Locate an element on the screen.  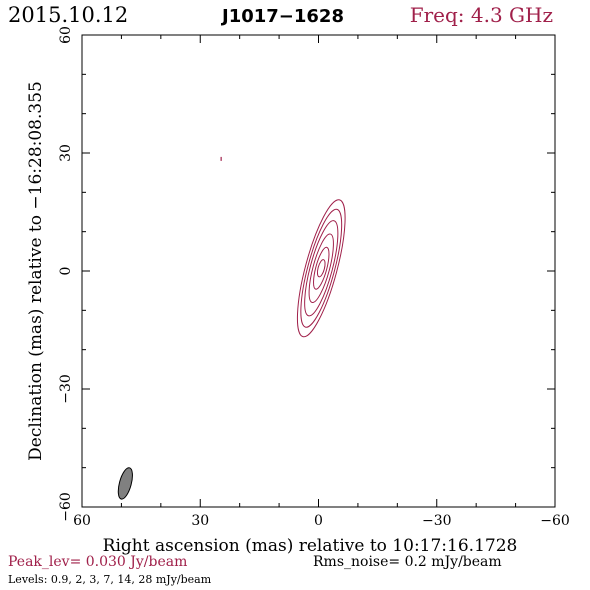
frequency-label: Freq: 4.3 GHz is located at coordinates (481, 15).